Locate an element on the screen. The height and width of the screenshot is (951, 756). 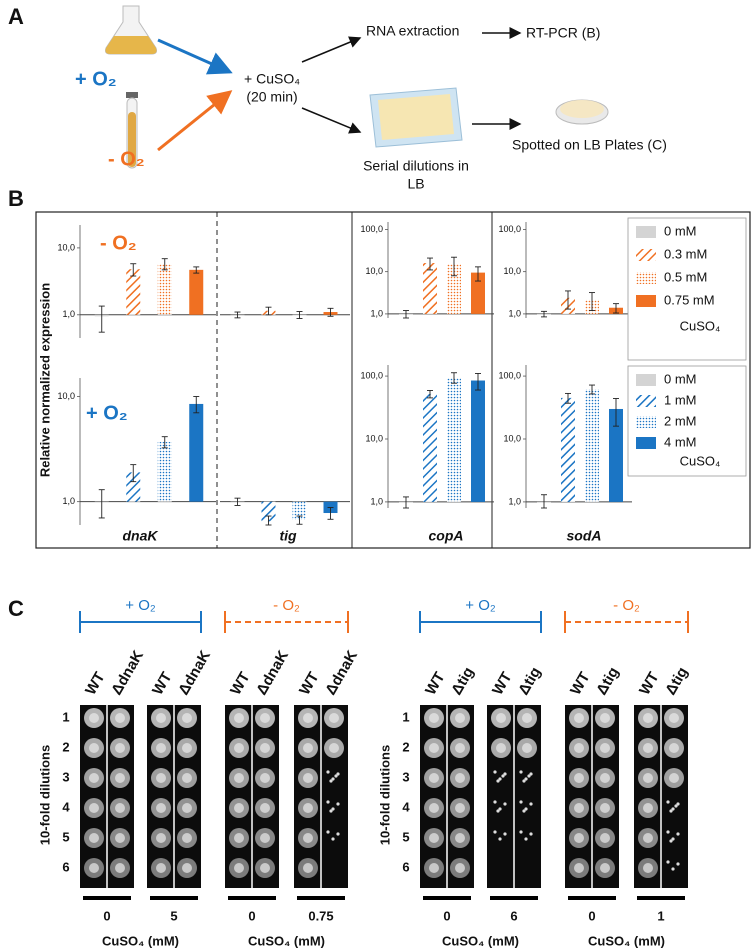
step-text: RT-PCR (B) is located at coordinates (563, 33).